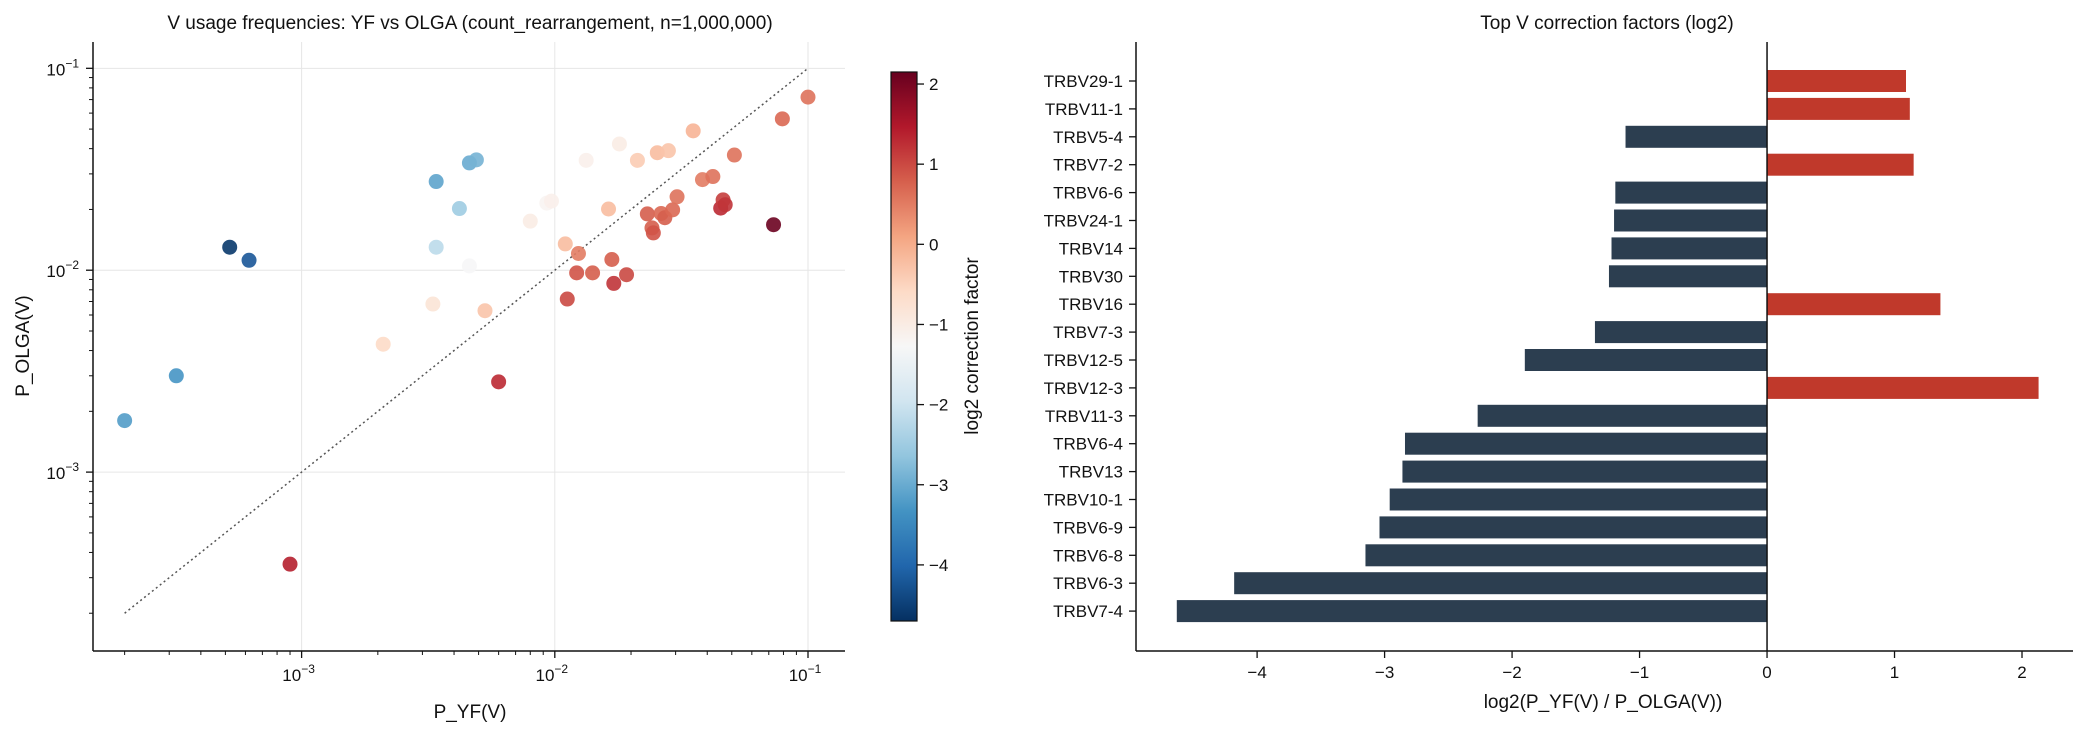  What do you see at coordinates (1088, 527) in the screenshot?
I see `bar-category-label: TRBV6-9` at bounding box center [1088, 527].